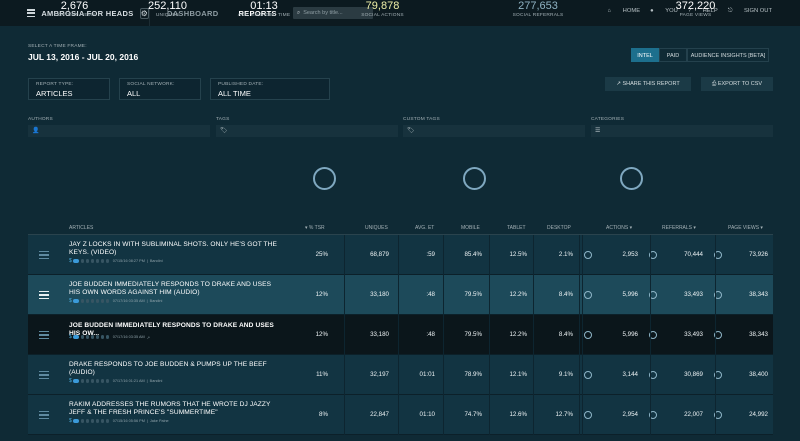  Describe the element at coordinates (75, 301) in the screenshot. I see `twitter-icon` at that location.